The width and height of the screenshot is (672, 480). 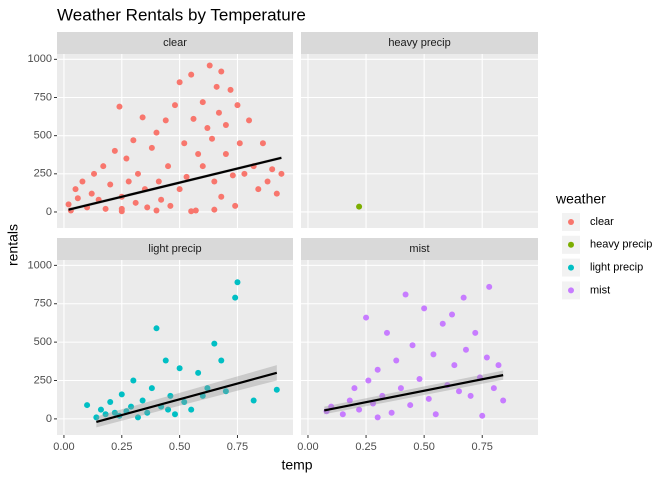 I want to click on legend-label: heavy precip, so click(x=621, y=245).